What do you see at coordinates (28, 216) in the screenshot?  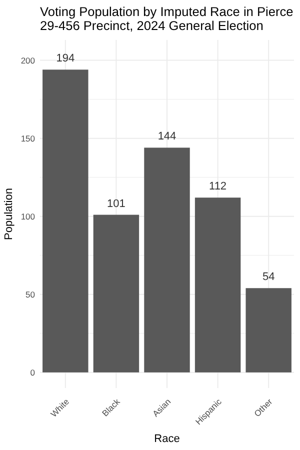 I see `y-tick-label: 100` at bounding box center [28, 216].